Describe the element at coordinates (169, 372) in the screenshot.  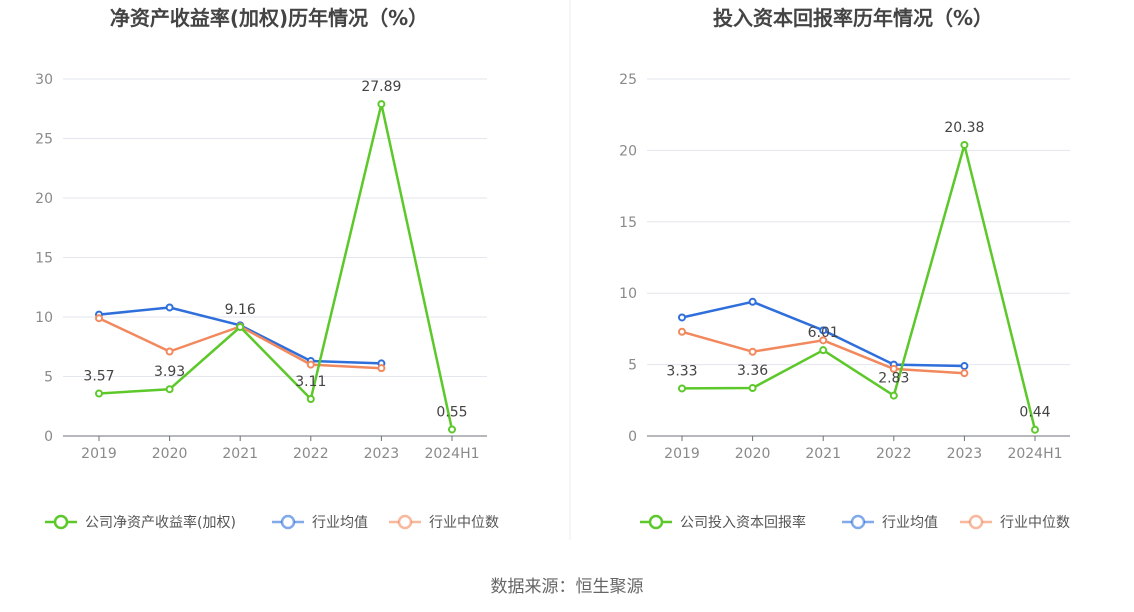
I see `data-label: 3.93` at that location.